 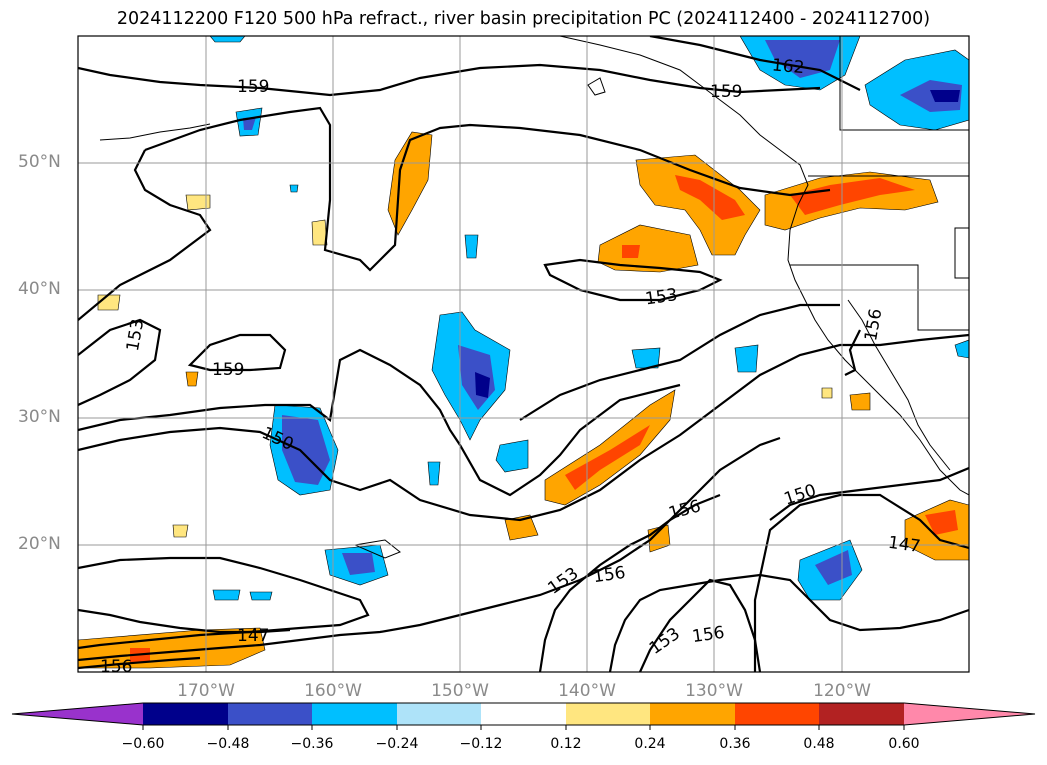 What do you see at coordinates (333, 691) in the screenshot?
I see `lon-label: 160°W` at bounding box center [333, 691].